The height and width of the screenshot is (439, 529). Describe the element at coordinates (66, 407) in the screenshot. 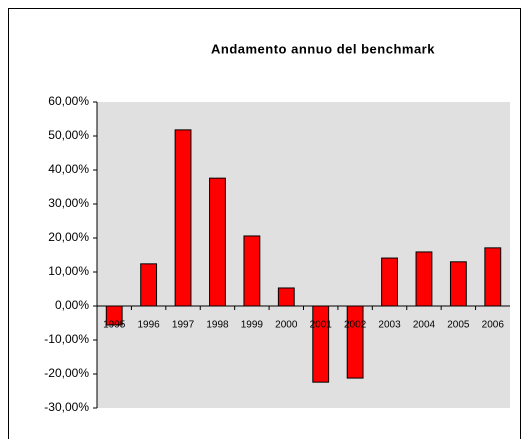

I see `y-tick-label: -30,00%` at that location.